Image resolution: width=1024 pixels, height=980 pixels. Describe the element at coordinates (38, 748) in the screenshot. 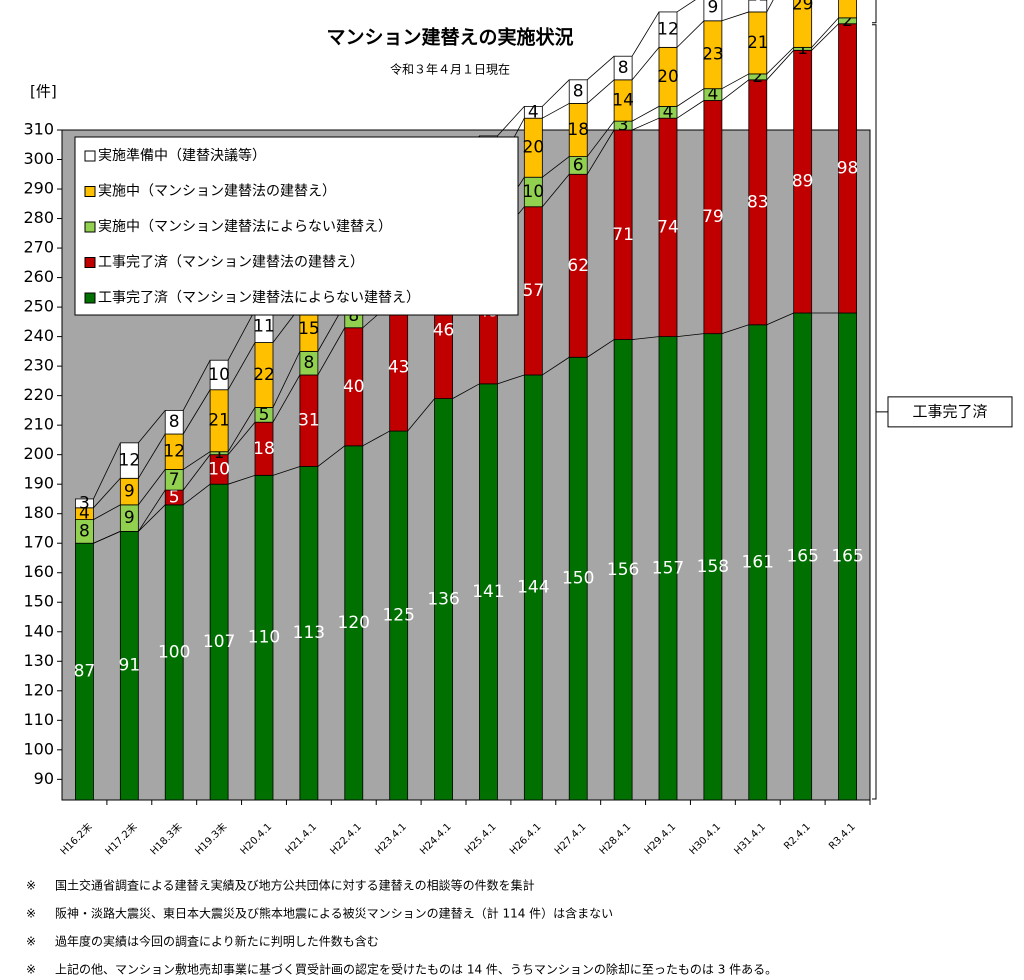

I see `y-tick-label: 100` at that location.